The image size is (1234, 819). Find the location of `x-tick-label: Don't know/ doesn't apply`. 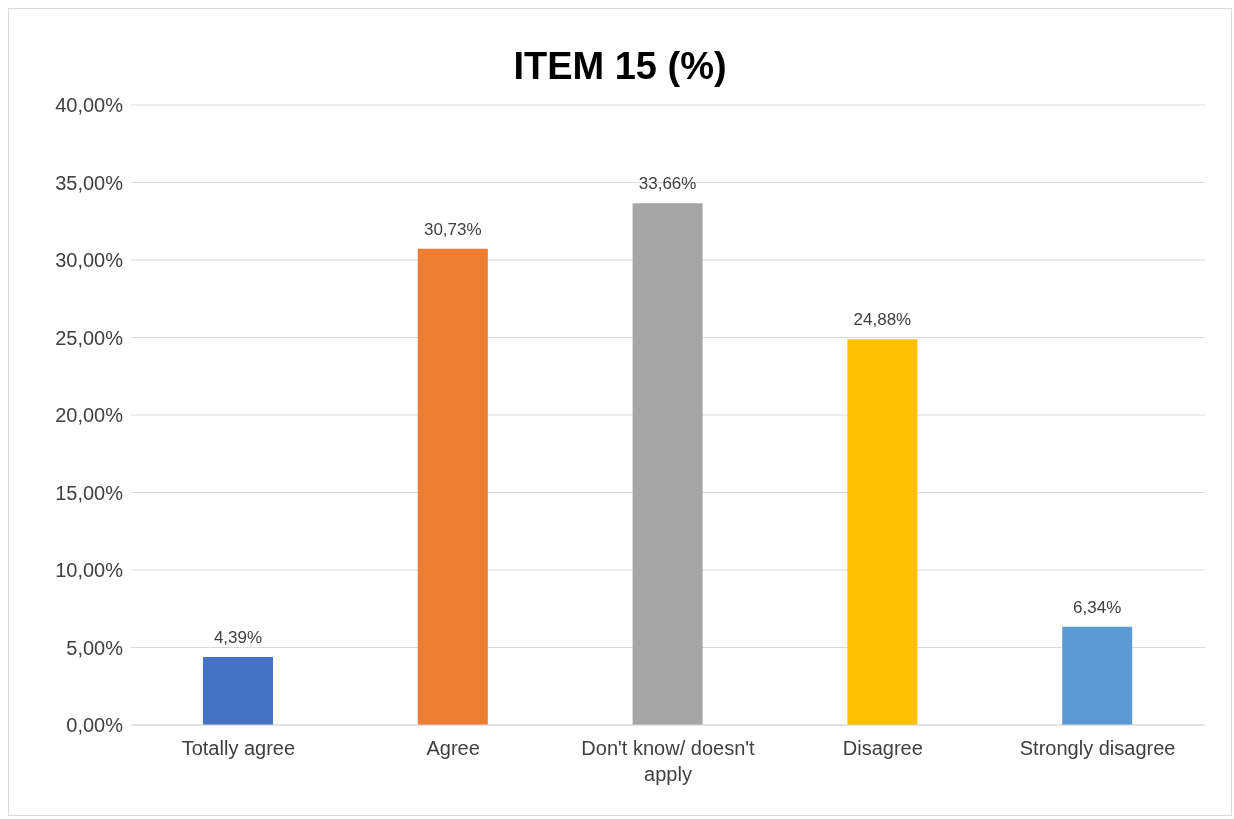

x-tick-label: Don't know/ doesn't apply is located at coordinates (668, 761).